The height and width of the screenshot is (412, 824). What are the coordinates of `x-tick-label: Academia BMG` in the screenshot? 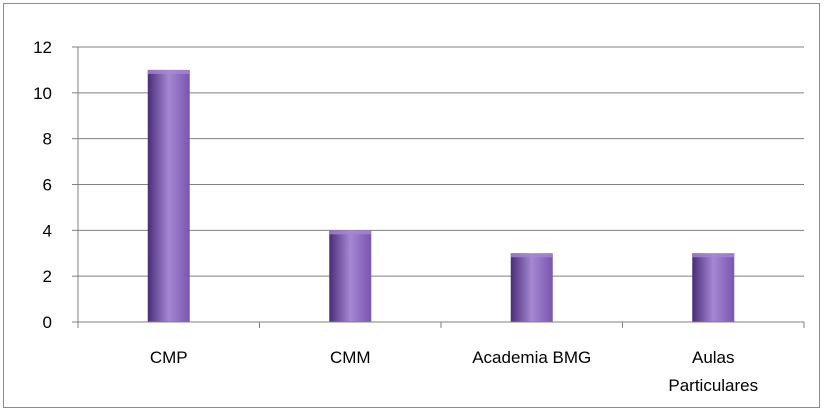 It's located at (531, 357).